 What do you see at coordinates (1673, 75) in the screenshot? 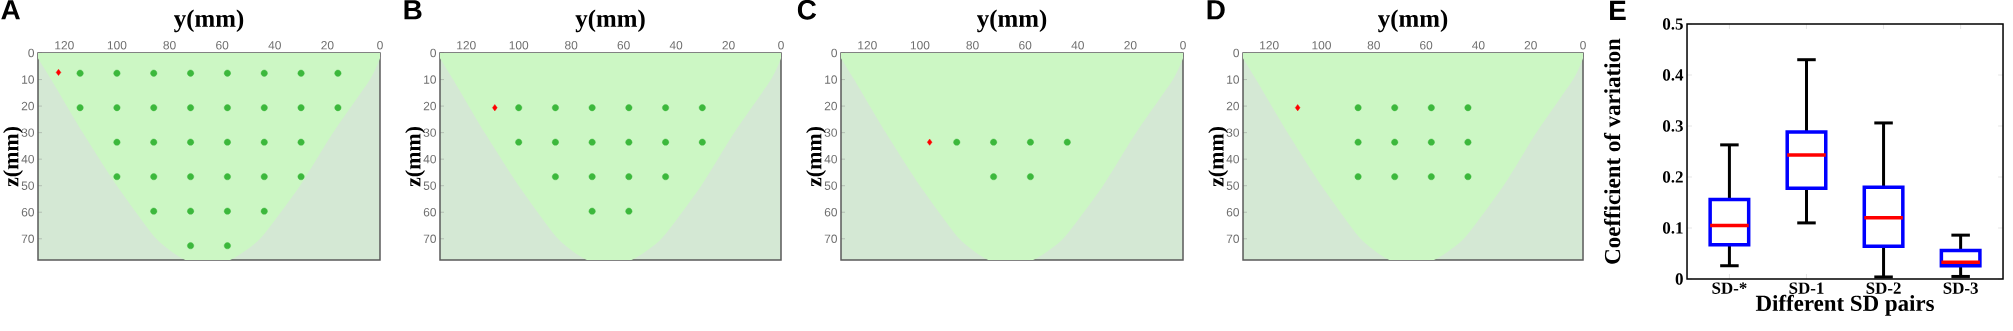
I see `y-tick-label: 0.4` at bounding box center [1673, 75].